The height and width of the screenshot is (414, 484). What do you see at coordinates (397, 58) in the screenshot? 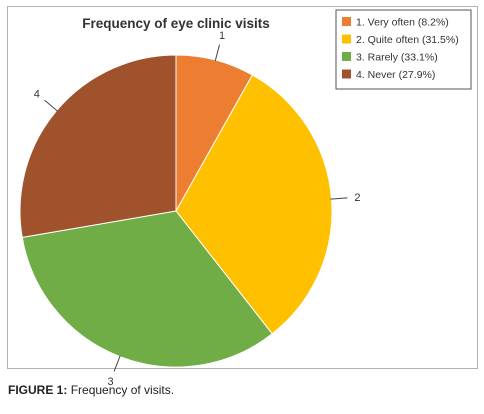
I see `legend-label-3: 3. Rarely (33.1%)` at bounding box center [397, 58].